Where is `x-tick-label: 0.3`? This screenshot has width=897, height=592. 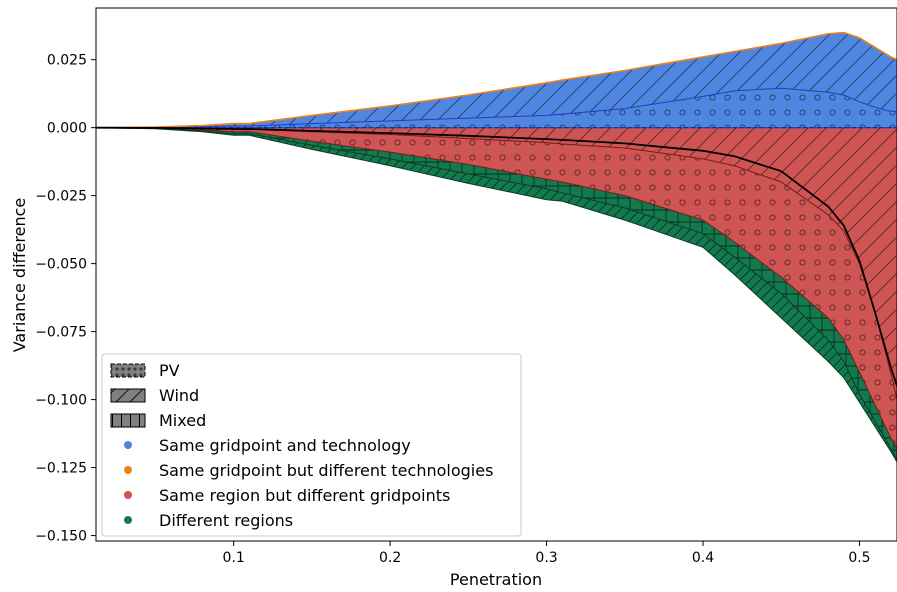 x-tick-label: 0.3 is located at coordinates (546, 558).